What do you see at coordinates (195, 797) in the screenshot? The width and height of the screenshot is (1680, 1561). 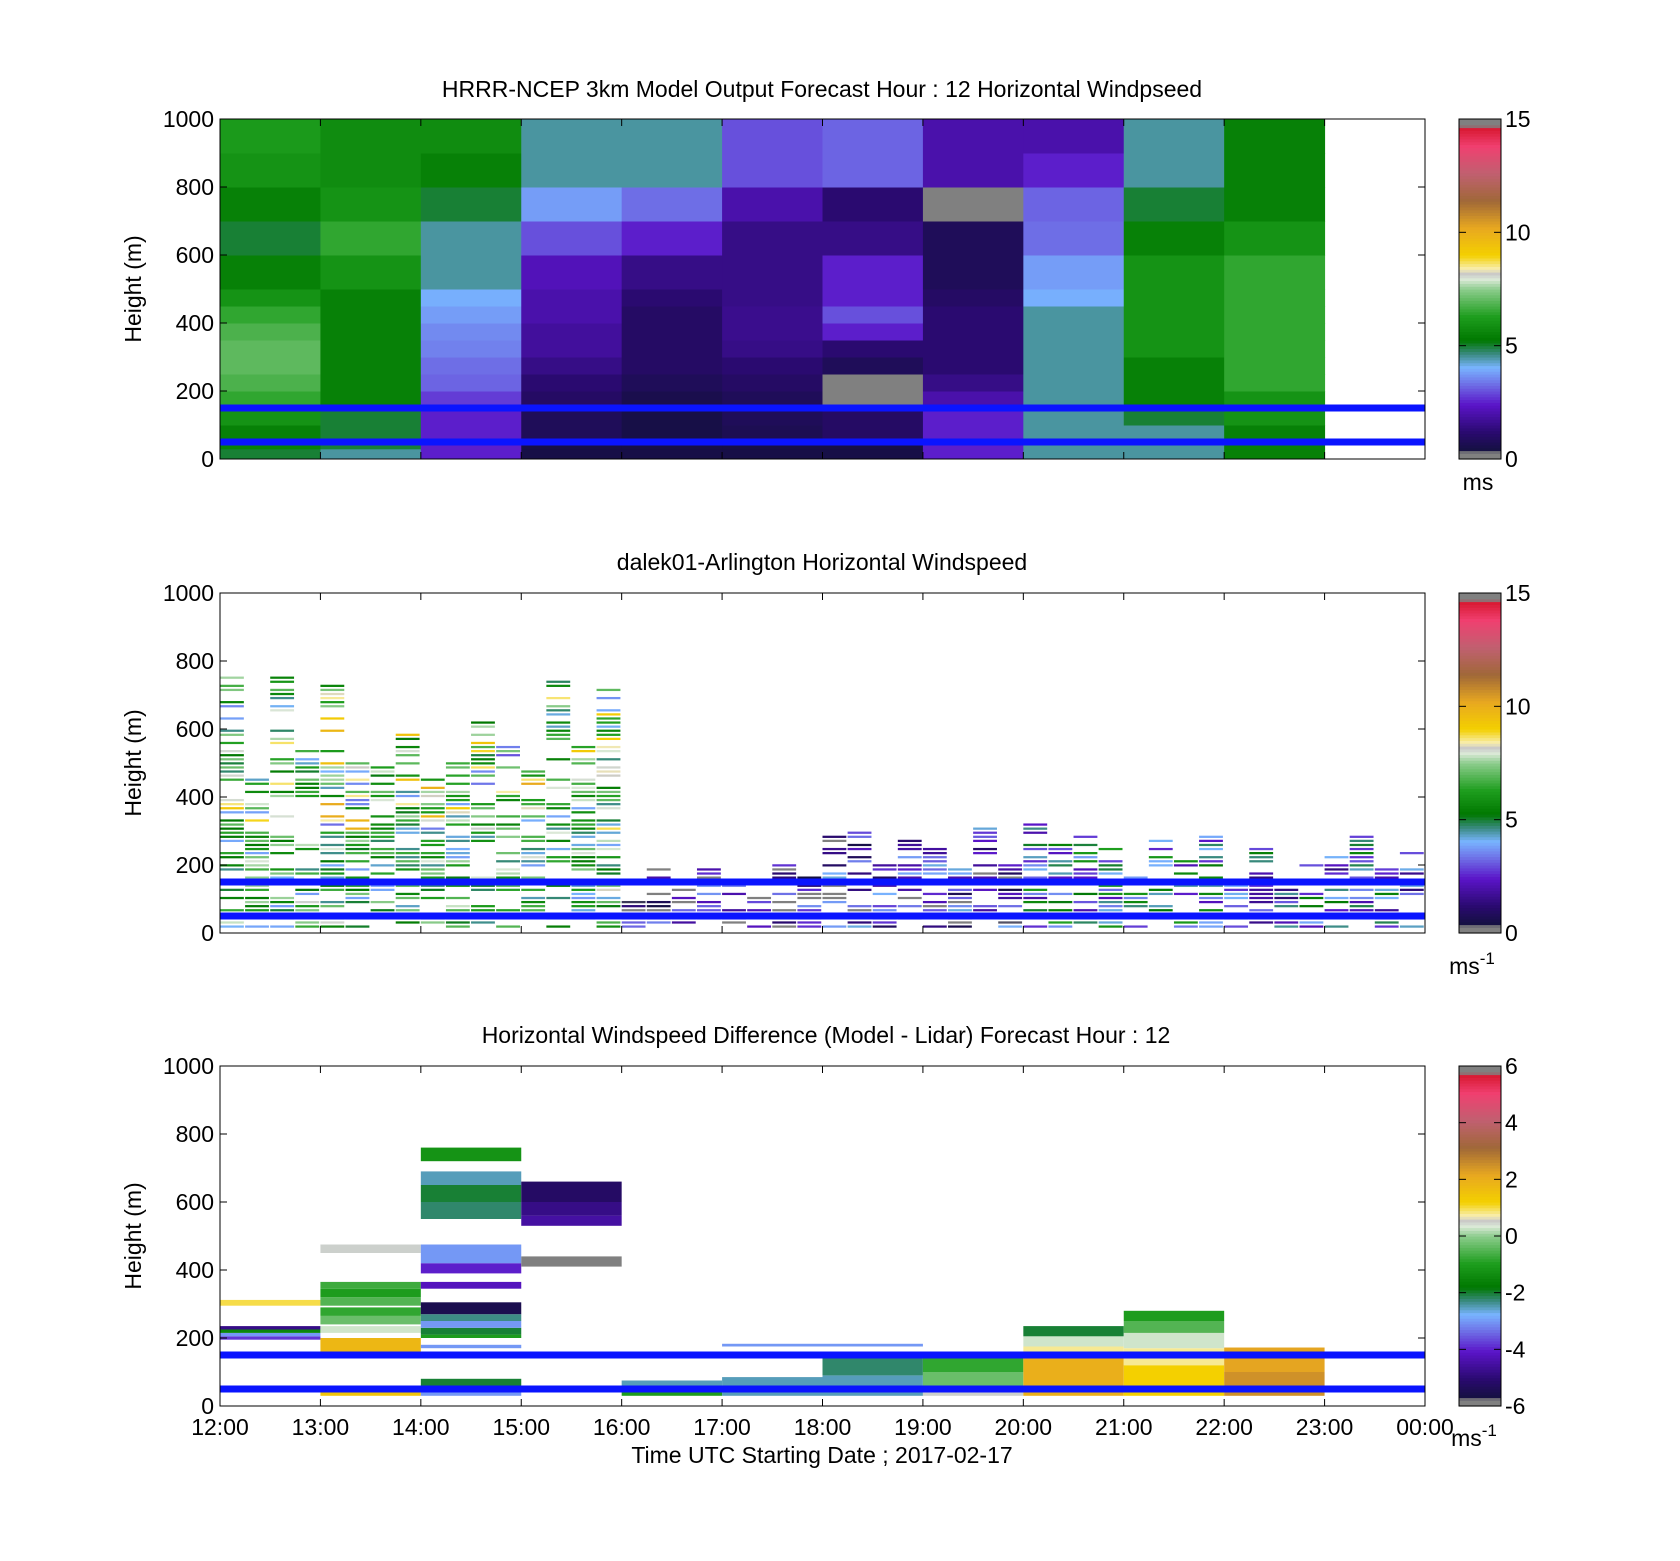 I see `y-tick-label: 400` at bounding box center [195, 797].